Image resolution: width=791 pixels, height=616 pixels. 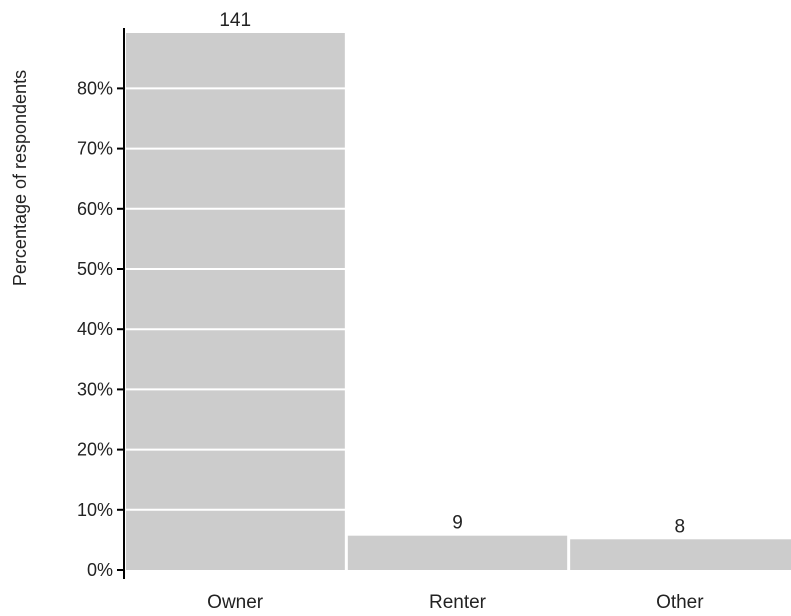 What do you see at coordinates (95, 329) in the screenshot?
I see `y-tick-label: 40%` at bounding box center [95, 329].